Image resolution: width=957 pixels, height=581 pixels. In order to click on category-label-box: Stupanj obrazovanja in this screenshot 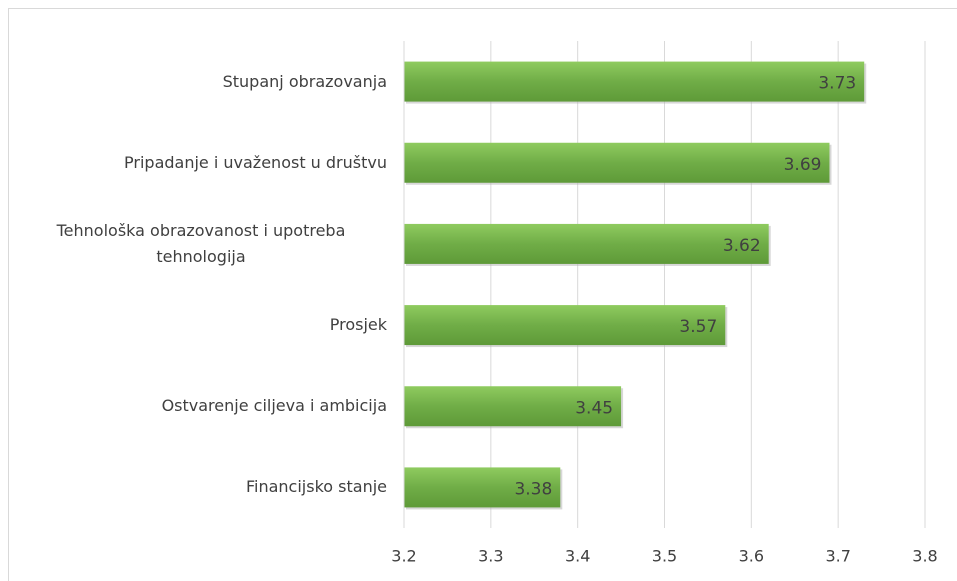, I will do `click(305, 82)`.